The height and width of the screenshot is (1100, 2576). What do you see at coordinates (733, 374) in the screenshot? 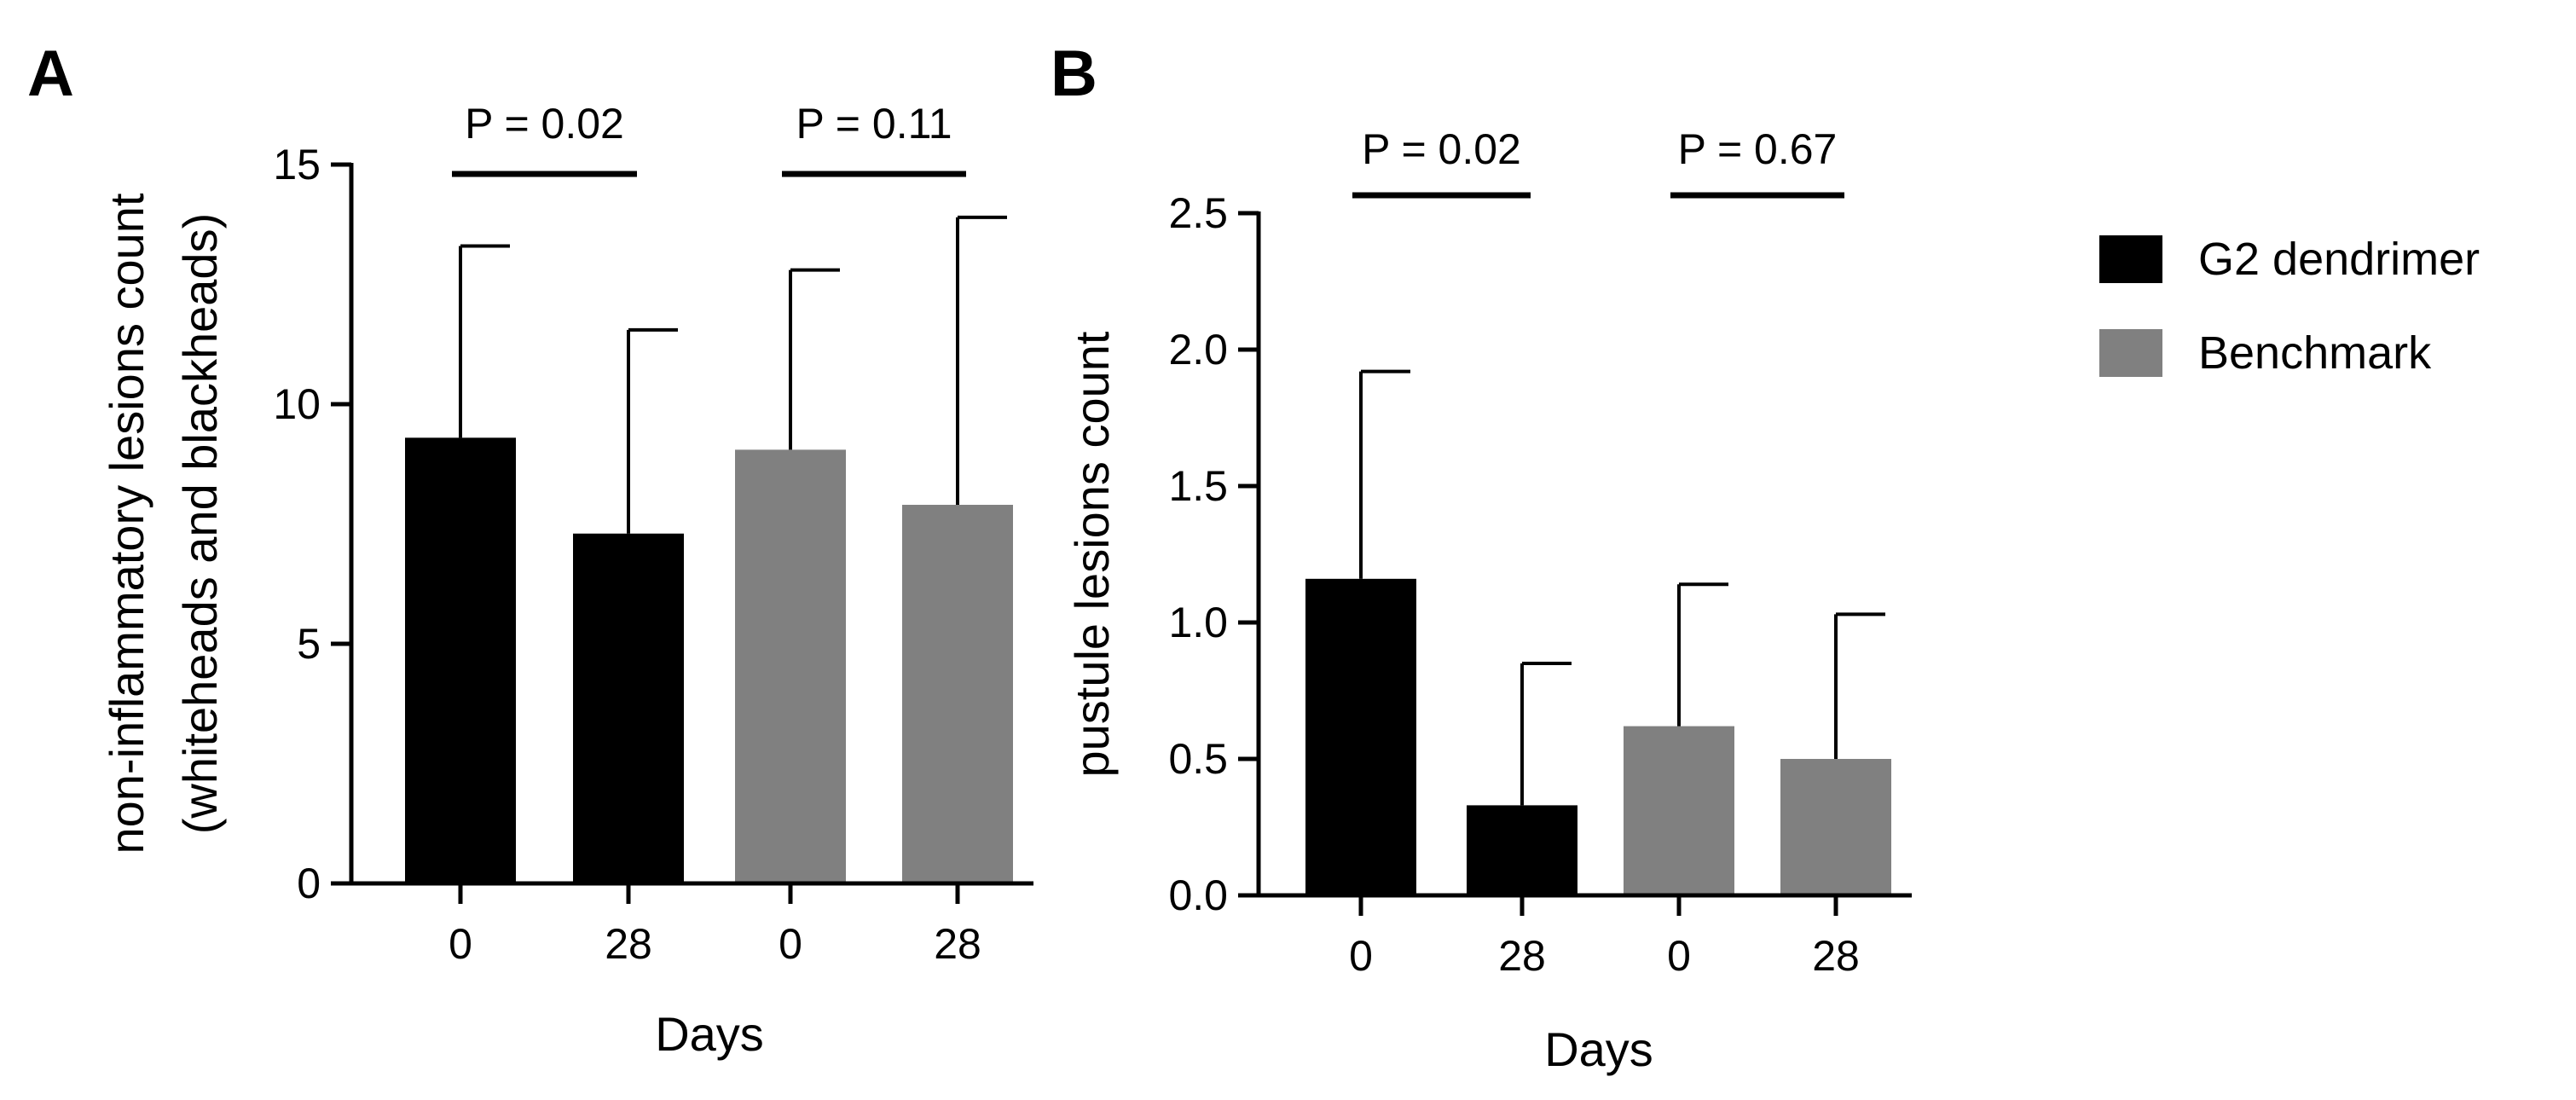
I see `panel-a-error-bars` at bounding box center [733, 374].